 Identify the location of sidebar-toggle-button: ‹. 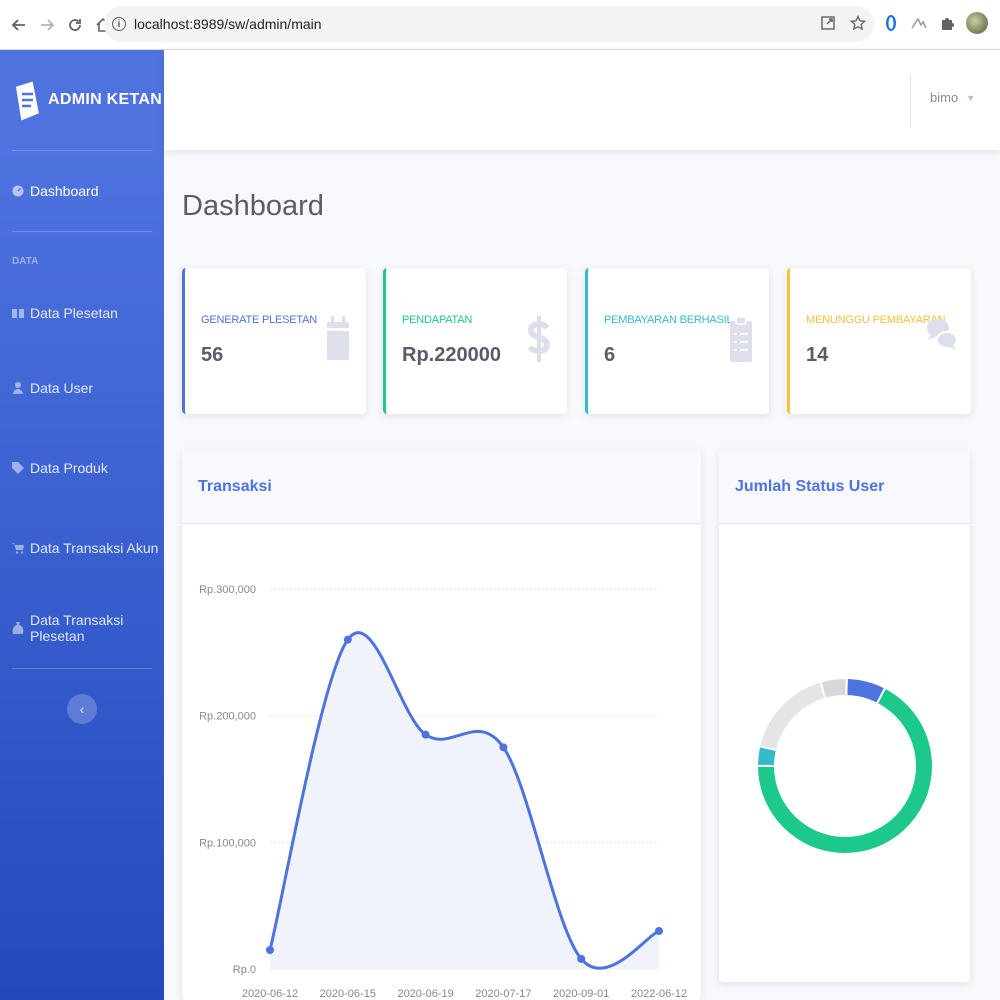
(82, 709).